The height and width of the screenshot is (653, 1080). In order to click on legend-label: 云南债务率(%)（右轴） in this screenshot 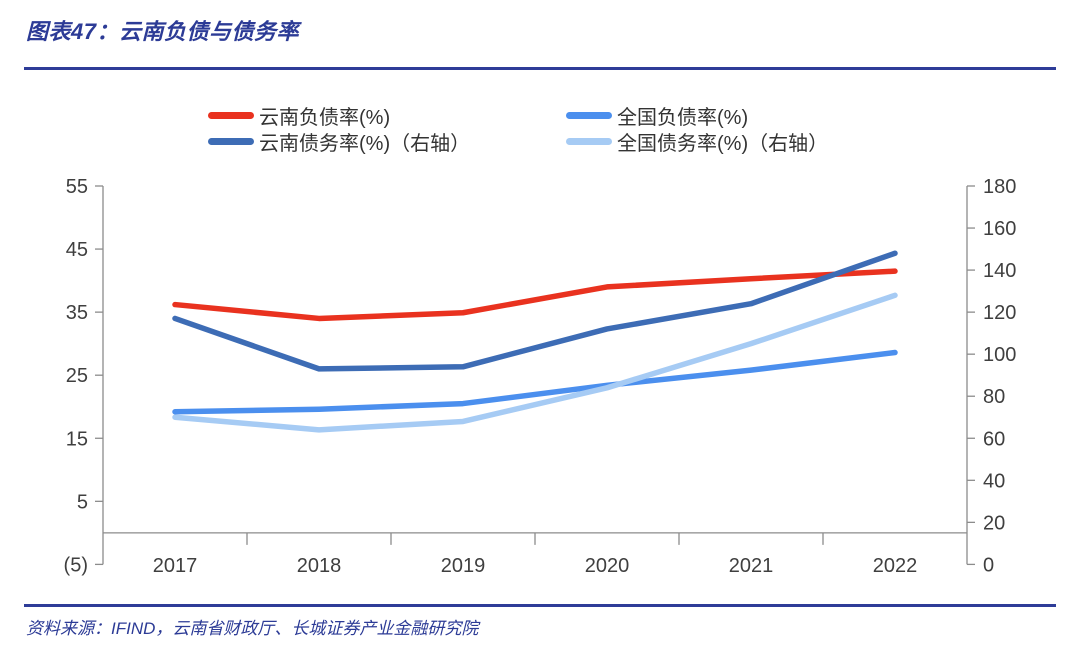, I will do `click(365, 143)`.